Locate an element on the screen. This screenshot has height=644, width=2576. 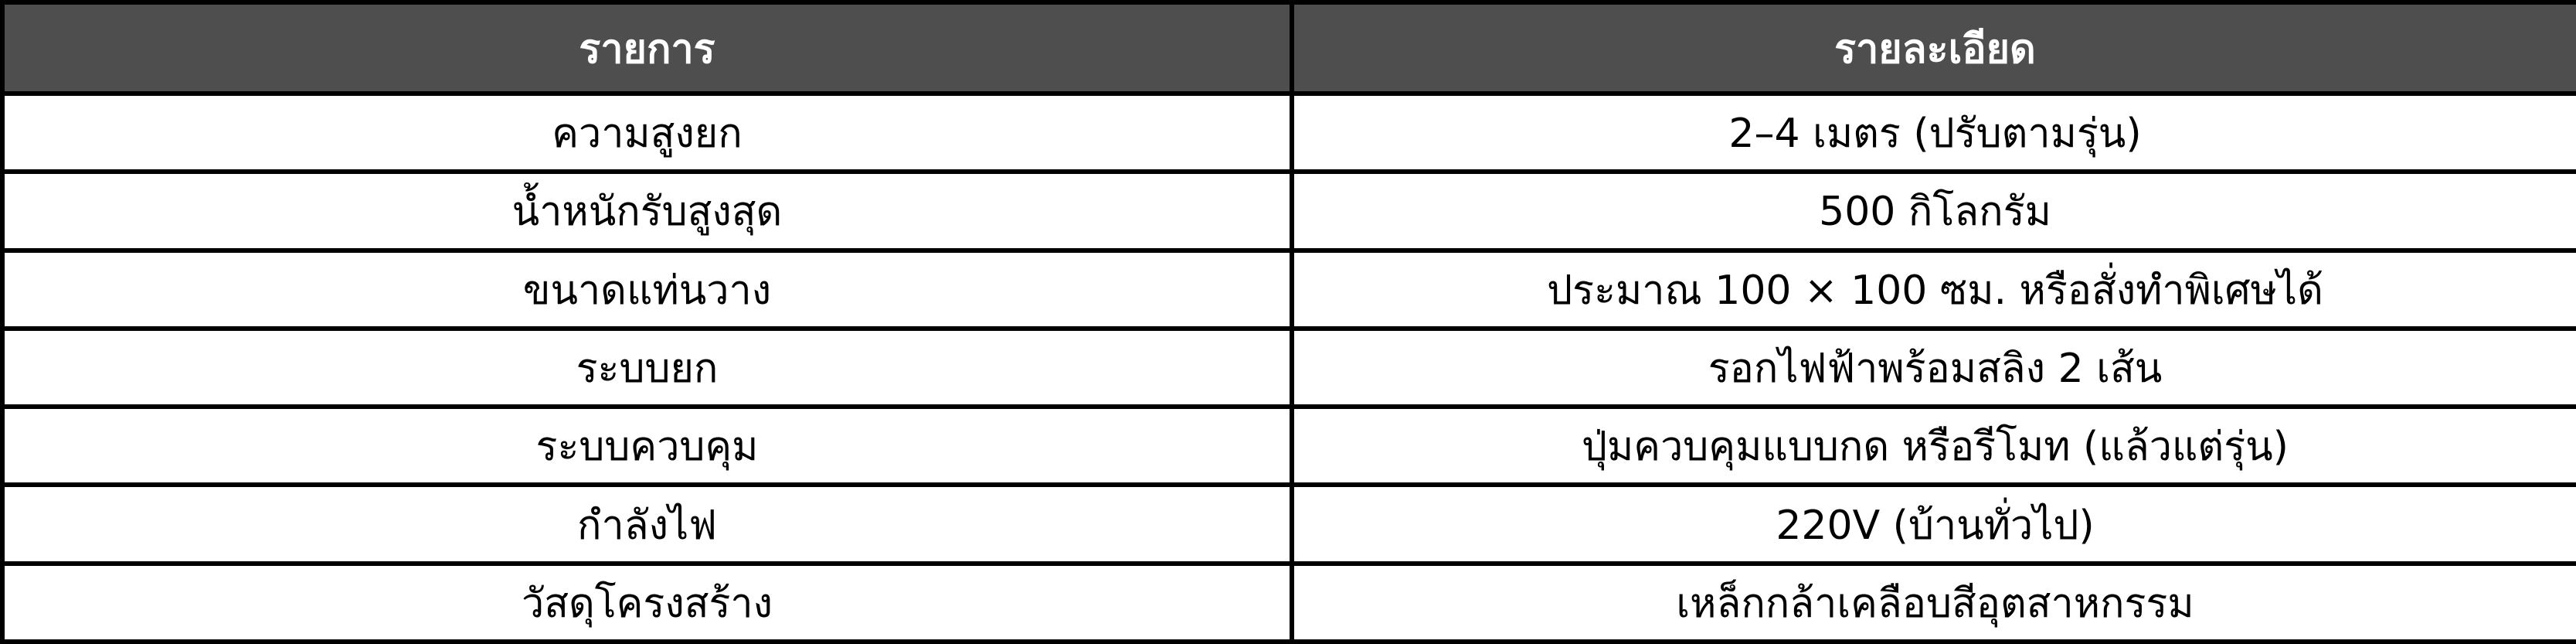
item-cell: ระบบควบคุม is located at coordinates (647, 446).